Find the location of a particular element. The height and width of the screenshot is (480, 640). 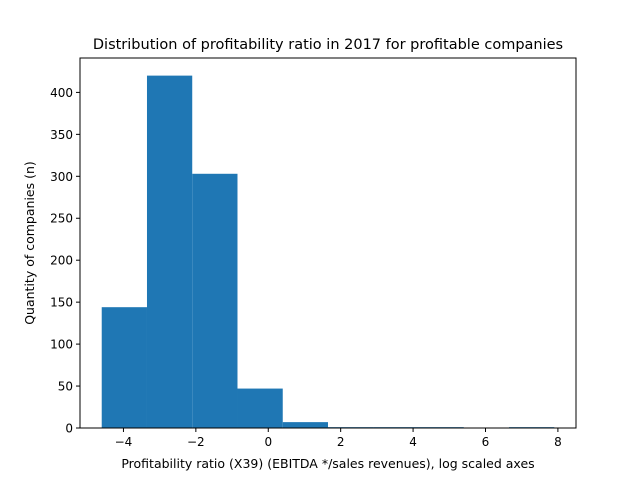

y-tick-label: 250 is located at coordinates (61, 219).